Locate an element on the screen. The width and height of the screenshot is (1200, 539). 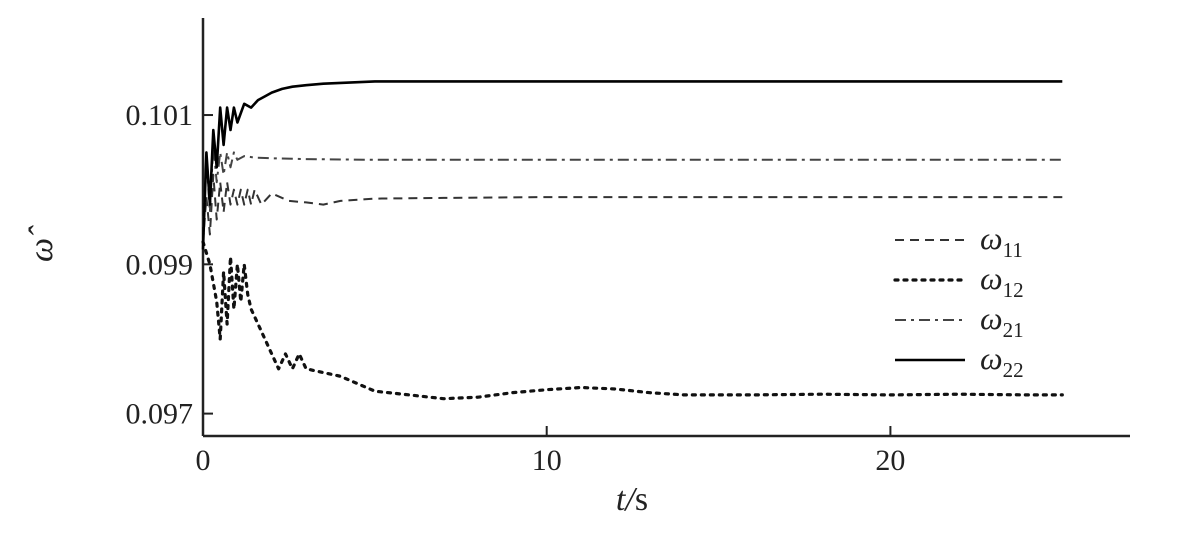
legend-label-22: ω22 is located at coordinates (1002, 361).